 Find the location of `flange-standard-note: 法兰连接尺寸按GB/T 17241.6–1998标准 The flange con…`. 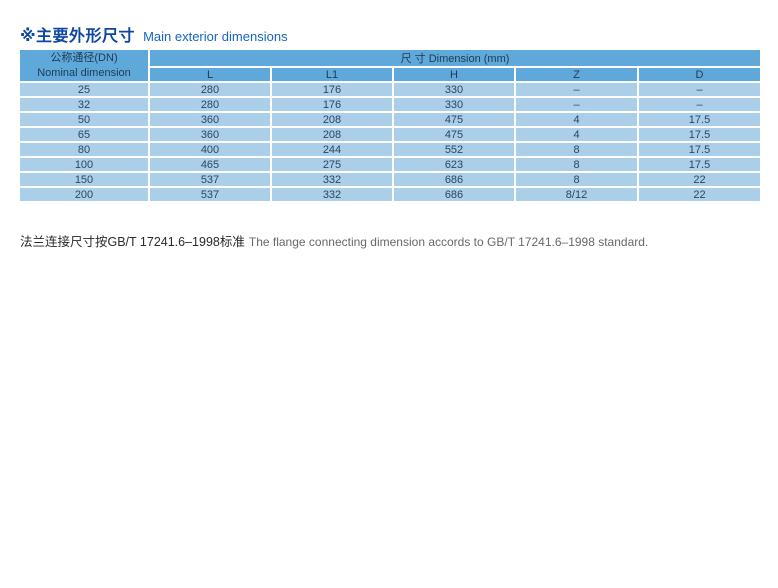

flange-standard-note: 法兰连接尺寸按GB/T 17241.6–1998标准 The flange con… is located at coordinates (334, 241).